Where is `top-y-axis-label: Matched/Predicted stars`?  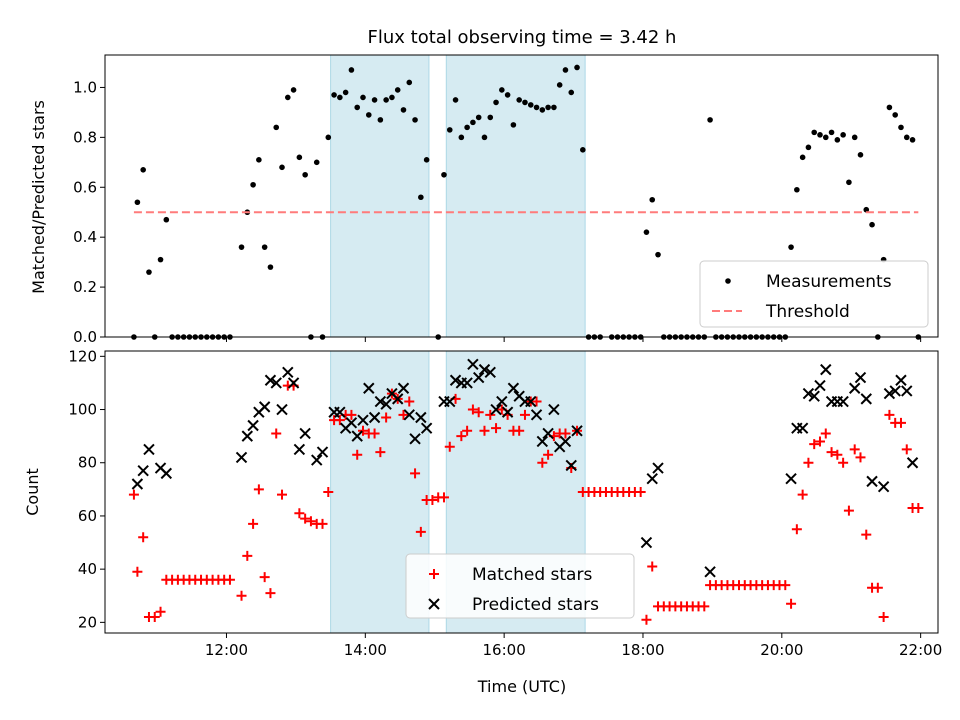
top-y-axis-label: Matched/Predicted stars is located at coordinates (38, 197).